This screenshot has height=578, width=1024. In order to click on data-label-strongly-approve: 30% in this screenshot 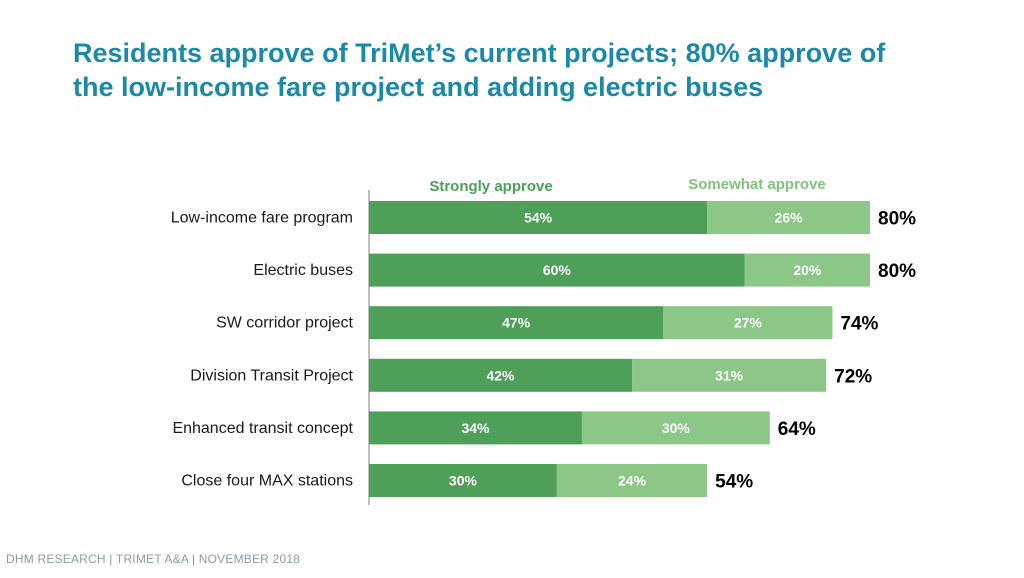, I will do `click(463, 481)`.